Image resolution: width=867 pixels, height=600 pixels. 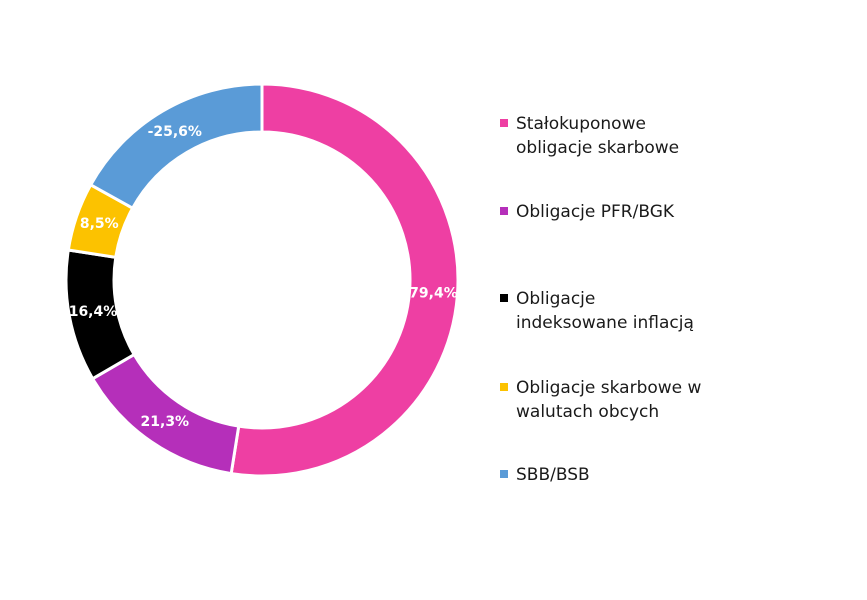 What do you see at coordinates (553, 475) in the screenshot?
I see `legend-label: SBB/BSB` at bounding box center [553, 475].